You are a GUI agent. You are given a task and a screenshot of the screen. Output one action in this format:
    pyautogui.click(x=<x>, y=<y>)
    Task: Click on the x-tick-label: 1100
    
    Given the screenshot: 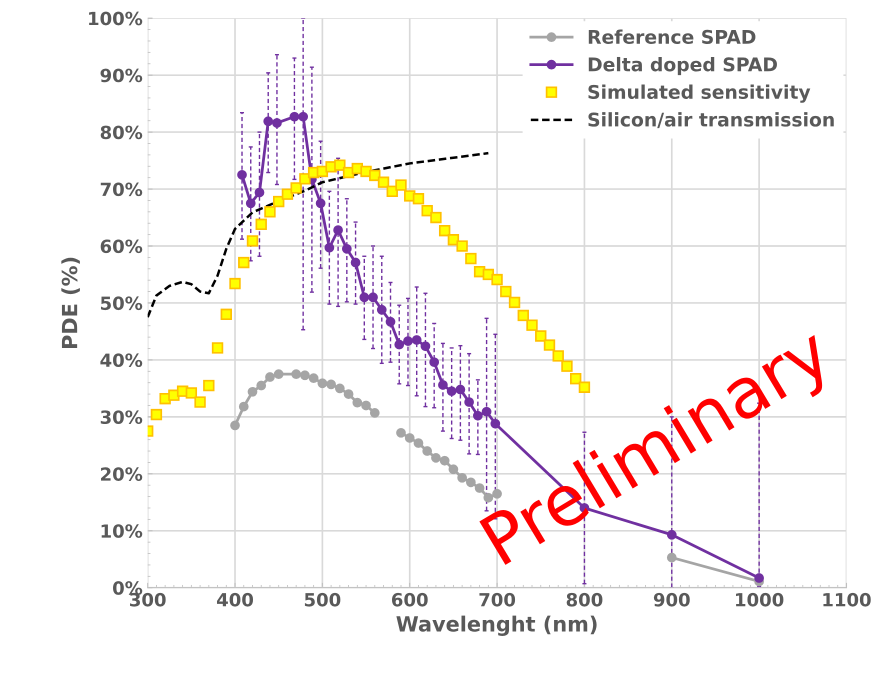 What is the action you would take?
    pyautogui.click(x=847, y=599)
    